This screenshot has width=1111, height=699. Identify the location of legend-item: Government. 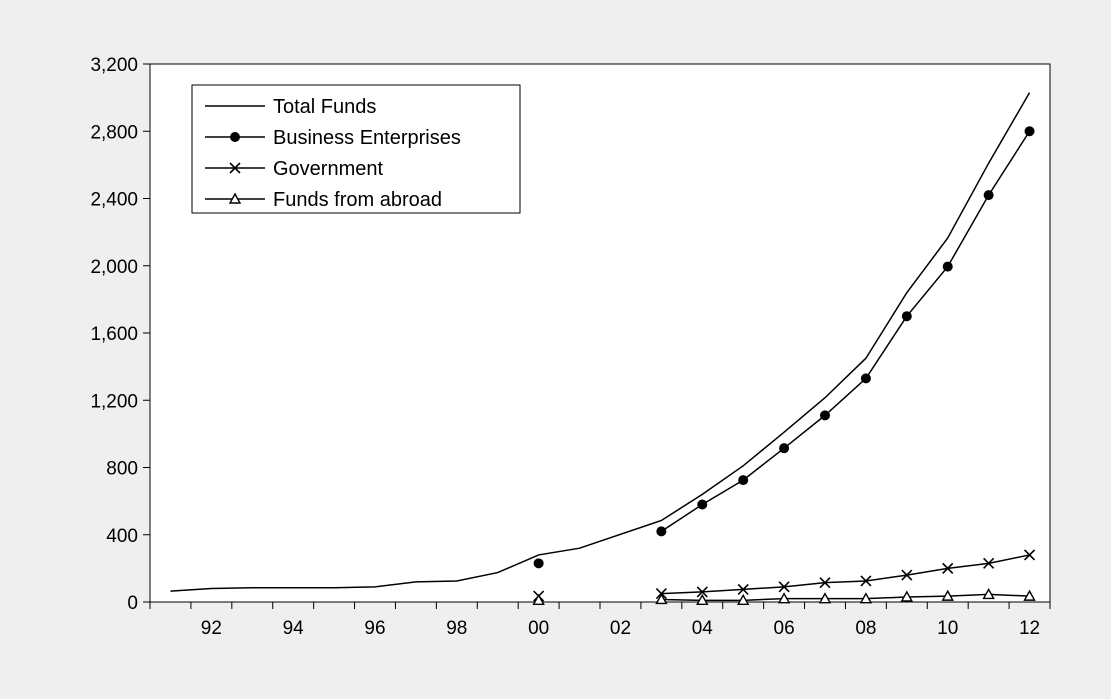
(294, 169).